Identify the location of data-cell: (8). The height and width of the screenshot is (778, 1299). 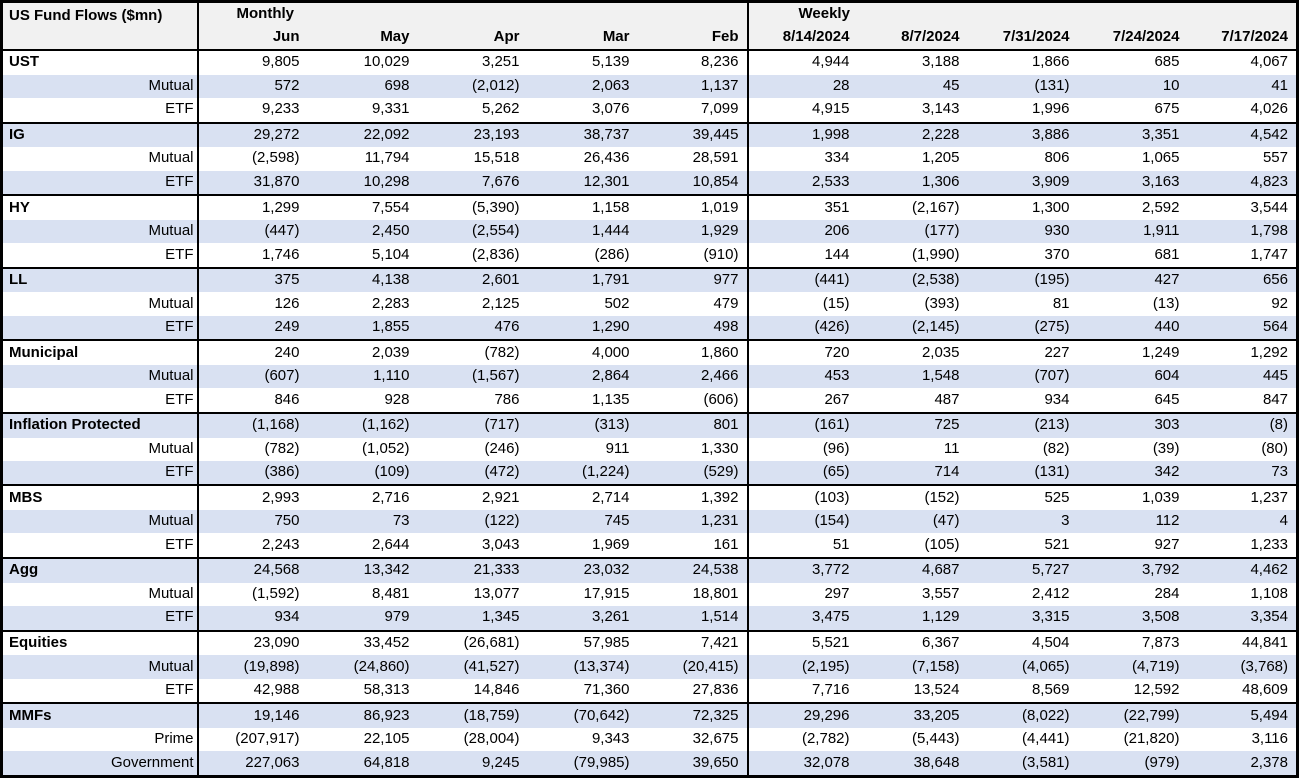
(1242, 424).